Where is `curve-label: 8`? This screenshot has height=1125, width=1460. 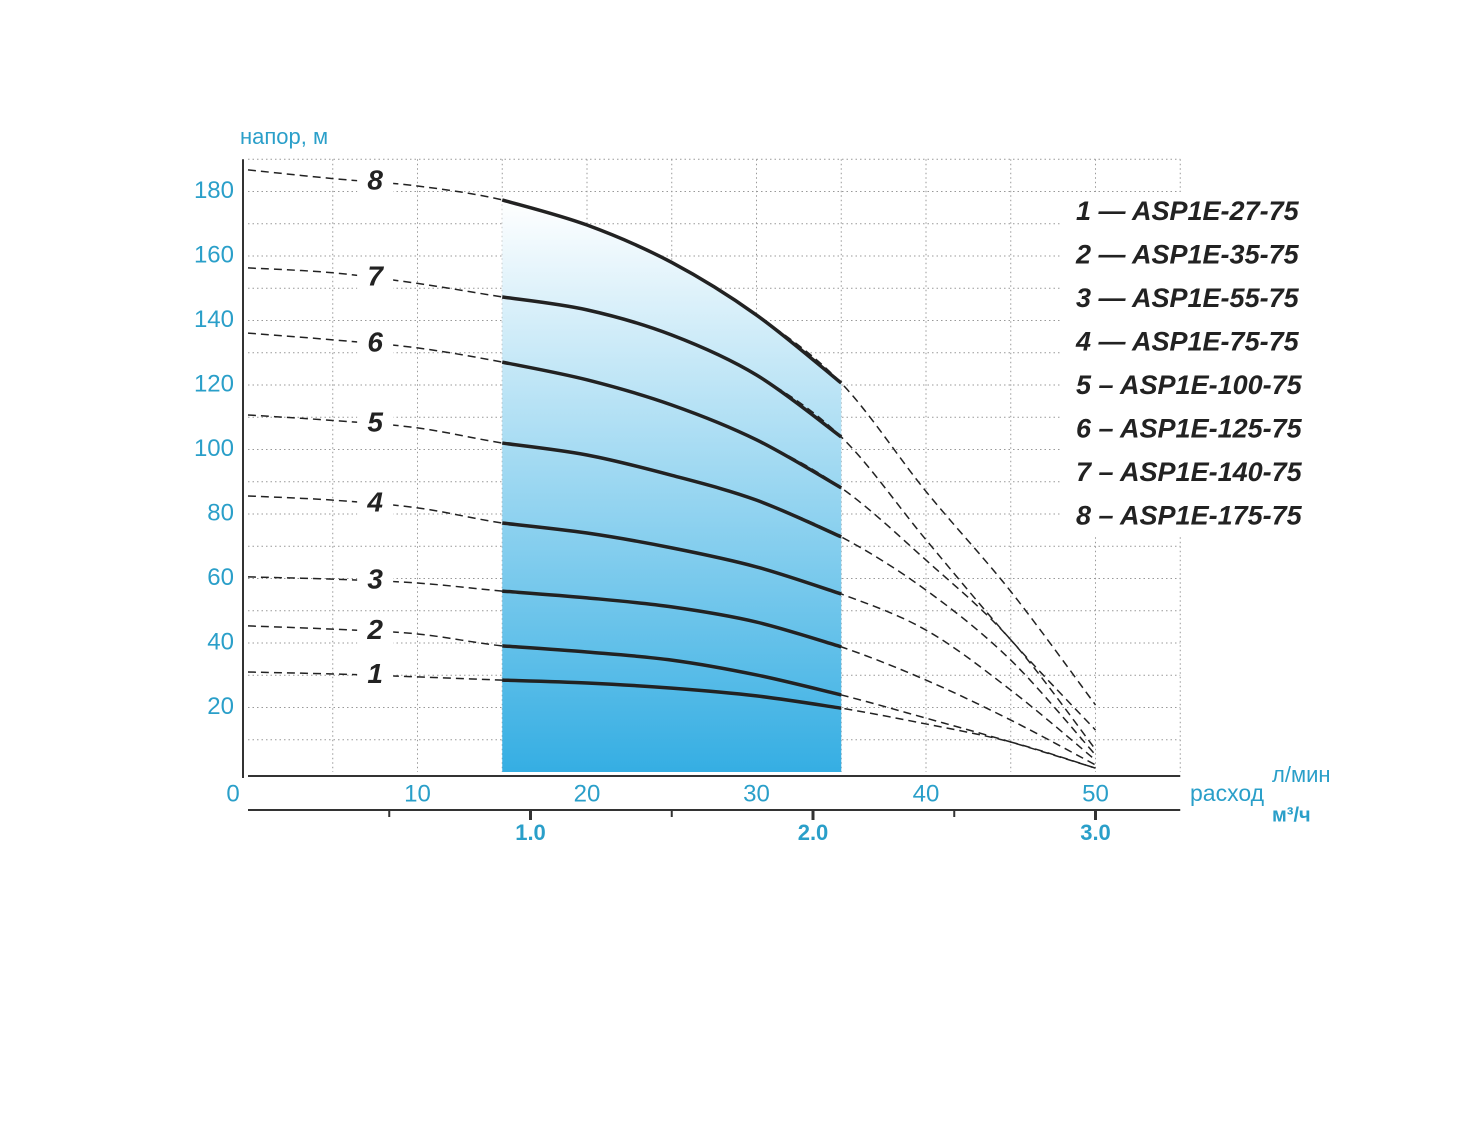
curve-label: 8 is located at coordinates (375, 180).